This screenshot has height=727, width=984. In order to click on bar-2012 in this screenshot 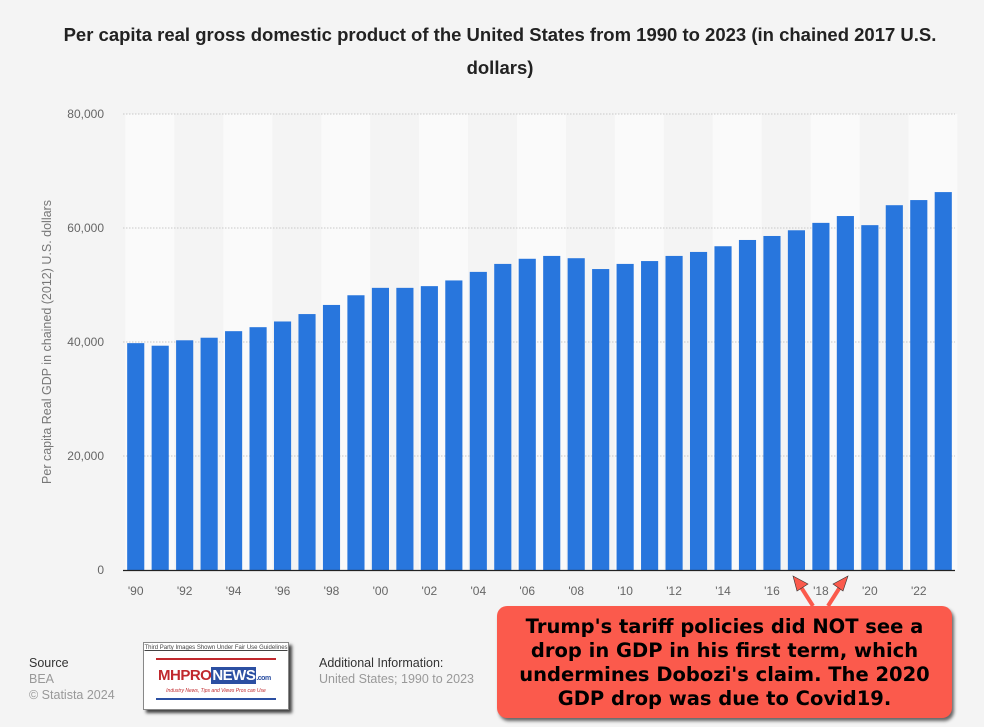, I will do `click(674, 412)`.